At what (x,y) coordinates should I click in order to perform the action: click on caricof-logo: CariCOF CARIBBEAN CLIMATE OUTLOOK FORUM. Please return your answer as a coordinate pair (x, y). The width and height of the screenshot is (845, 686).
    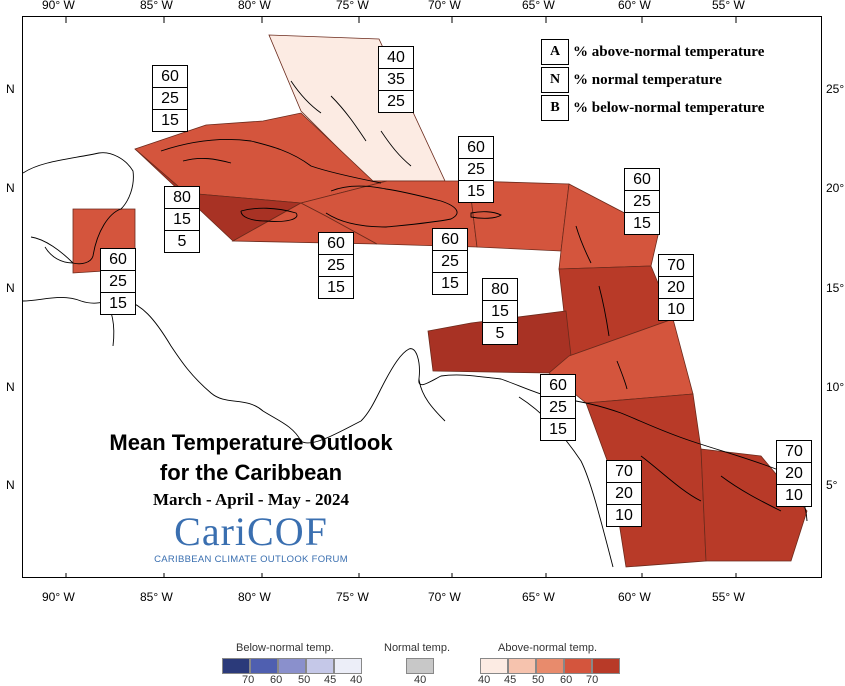
    Looking at the image, I should click on (251, 538).